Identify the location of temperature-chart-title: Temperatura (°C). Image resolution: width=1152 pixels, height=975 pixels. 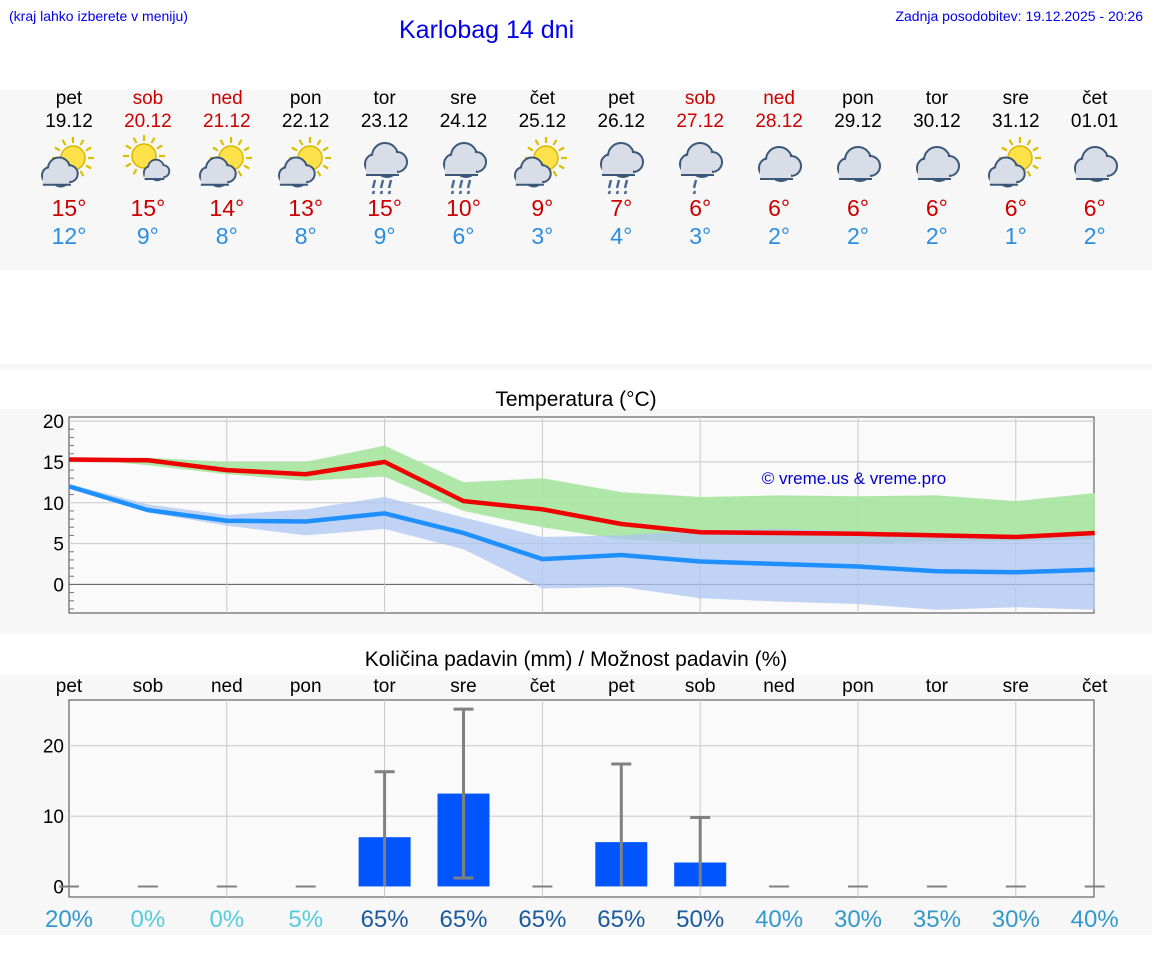
(576, 399).